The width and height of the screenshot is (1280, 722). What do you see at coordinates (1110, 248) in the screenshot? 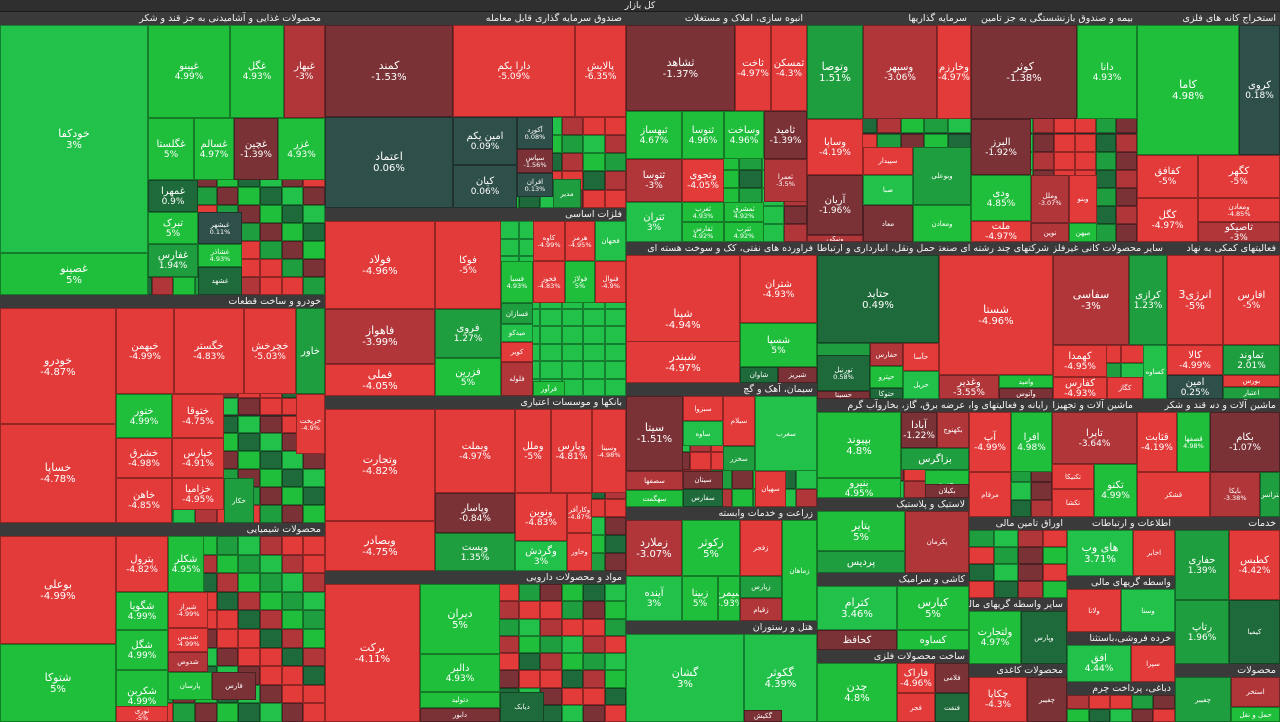
I see `sector-header: سایر محصولات کانی غیرفلزی` at bounding box center [1110, 248].